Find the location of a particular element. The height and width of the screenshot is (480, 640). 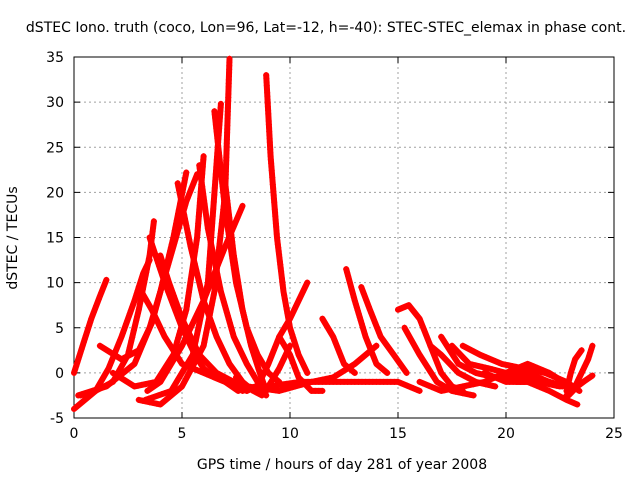

y-tick-label: 10 is located at coordinates (55, 284).